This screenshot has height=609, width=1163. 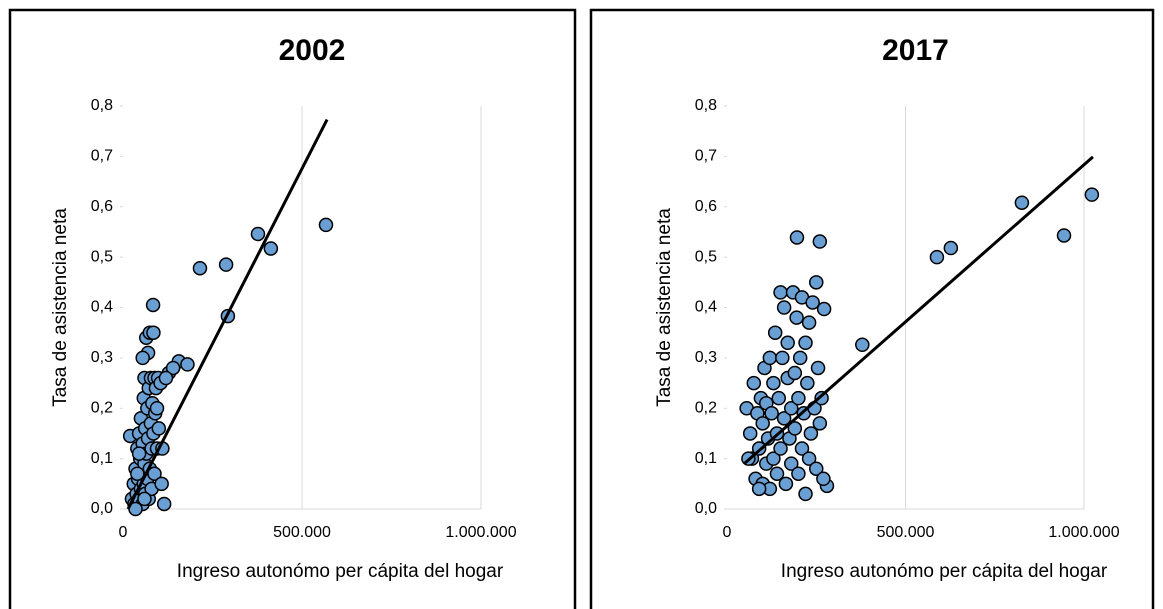 What do you see at coordinates (915, 50) in the screenshot?
I see `chart-title: 2017` at bounding box center [915, 50].